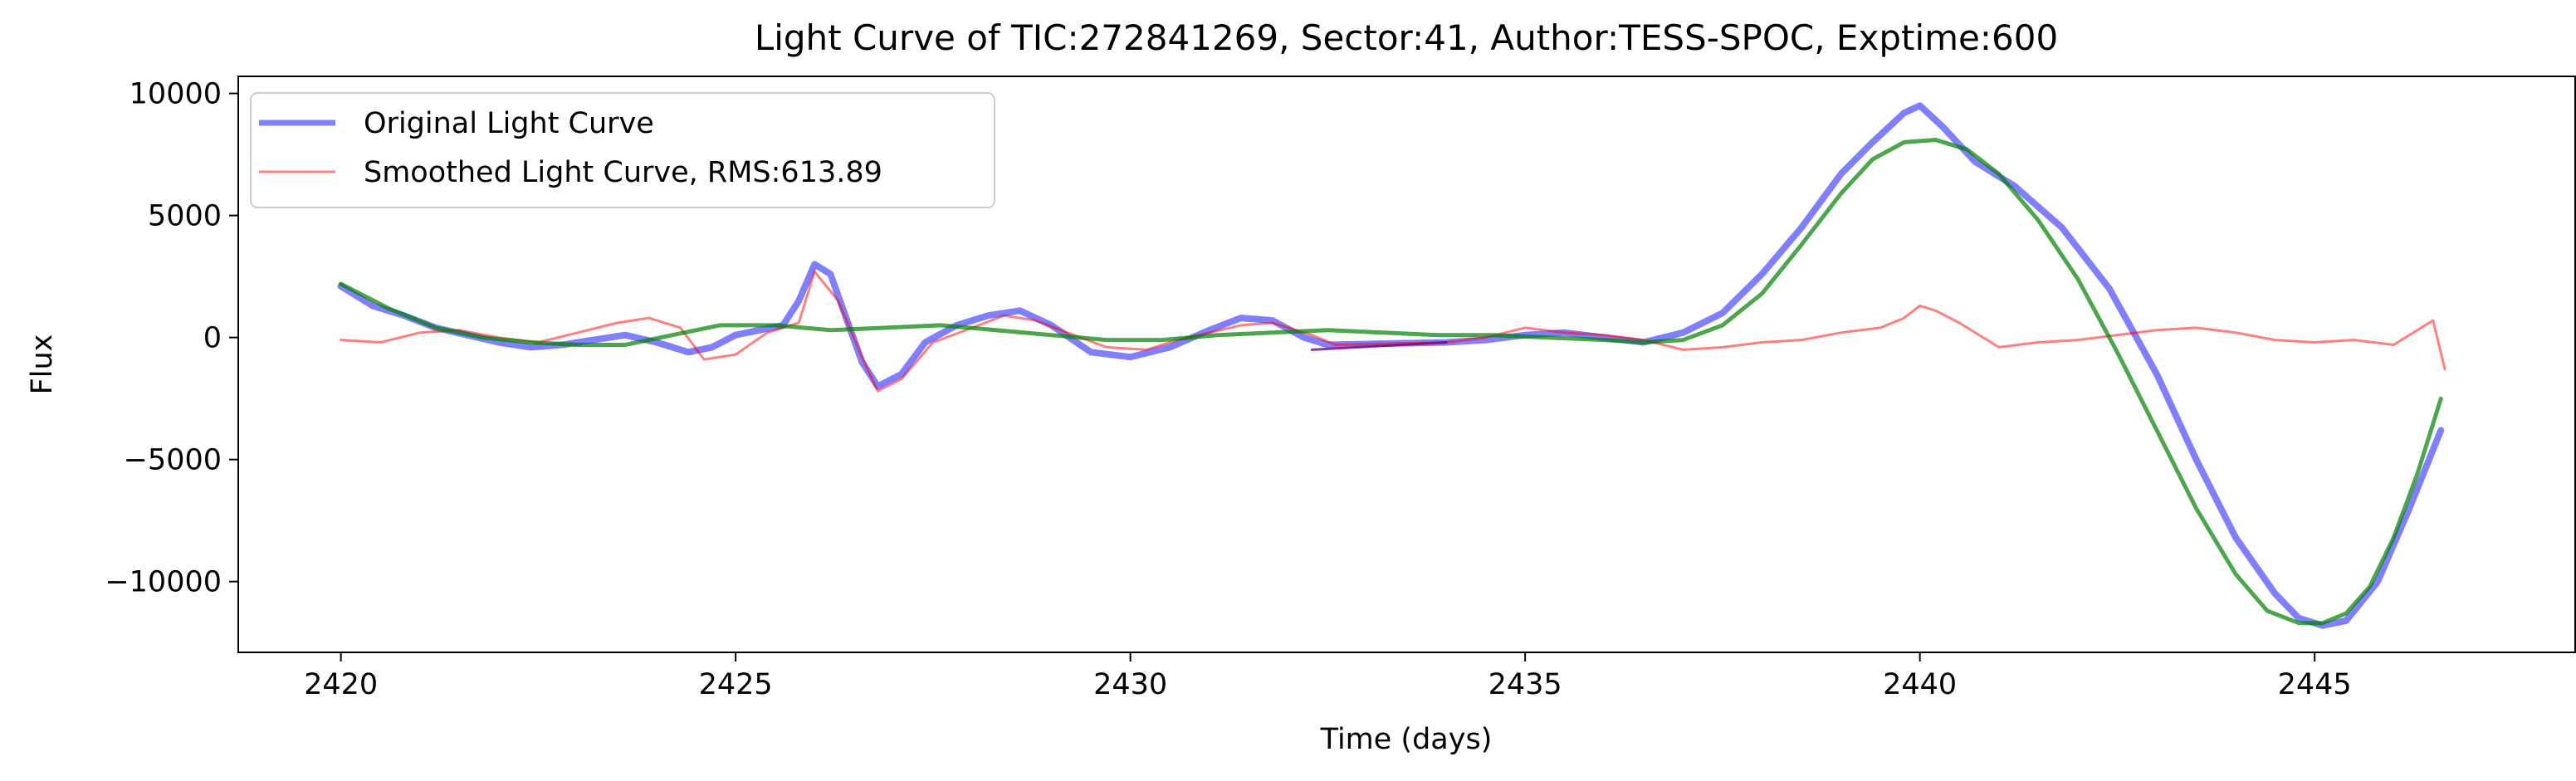 The width and height of the screenshot is (2576, 781). Describe the element at coordinates (509, 123) in the screenshot. I see `legend-label-original: Original Light Curve` at that location.